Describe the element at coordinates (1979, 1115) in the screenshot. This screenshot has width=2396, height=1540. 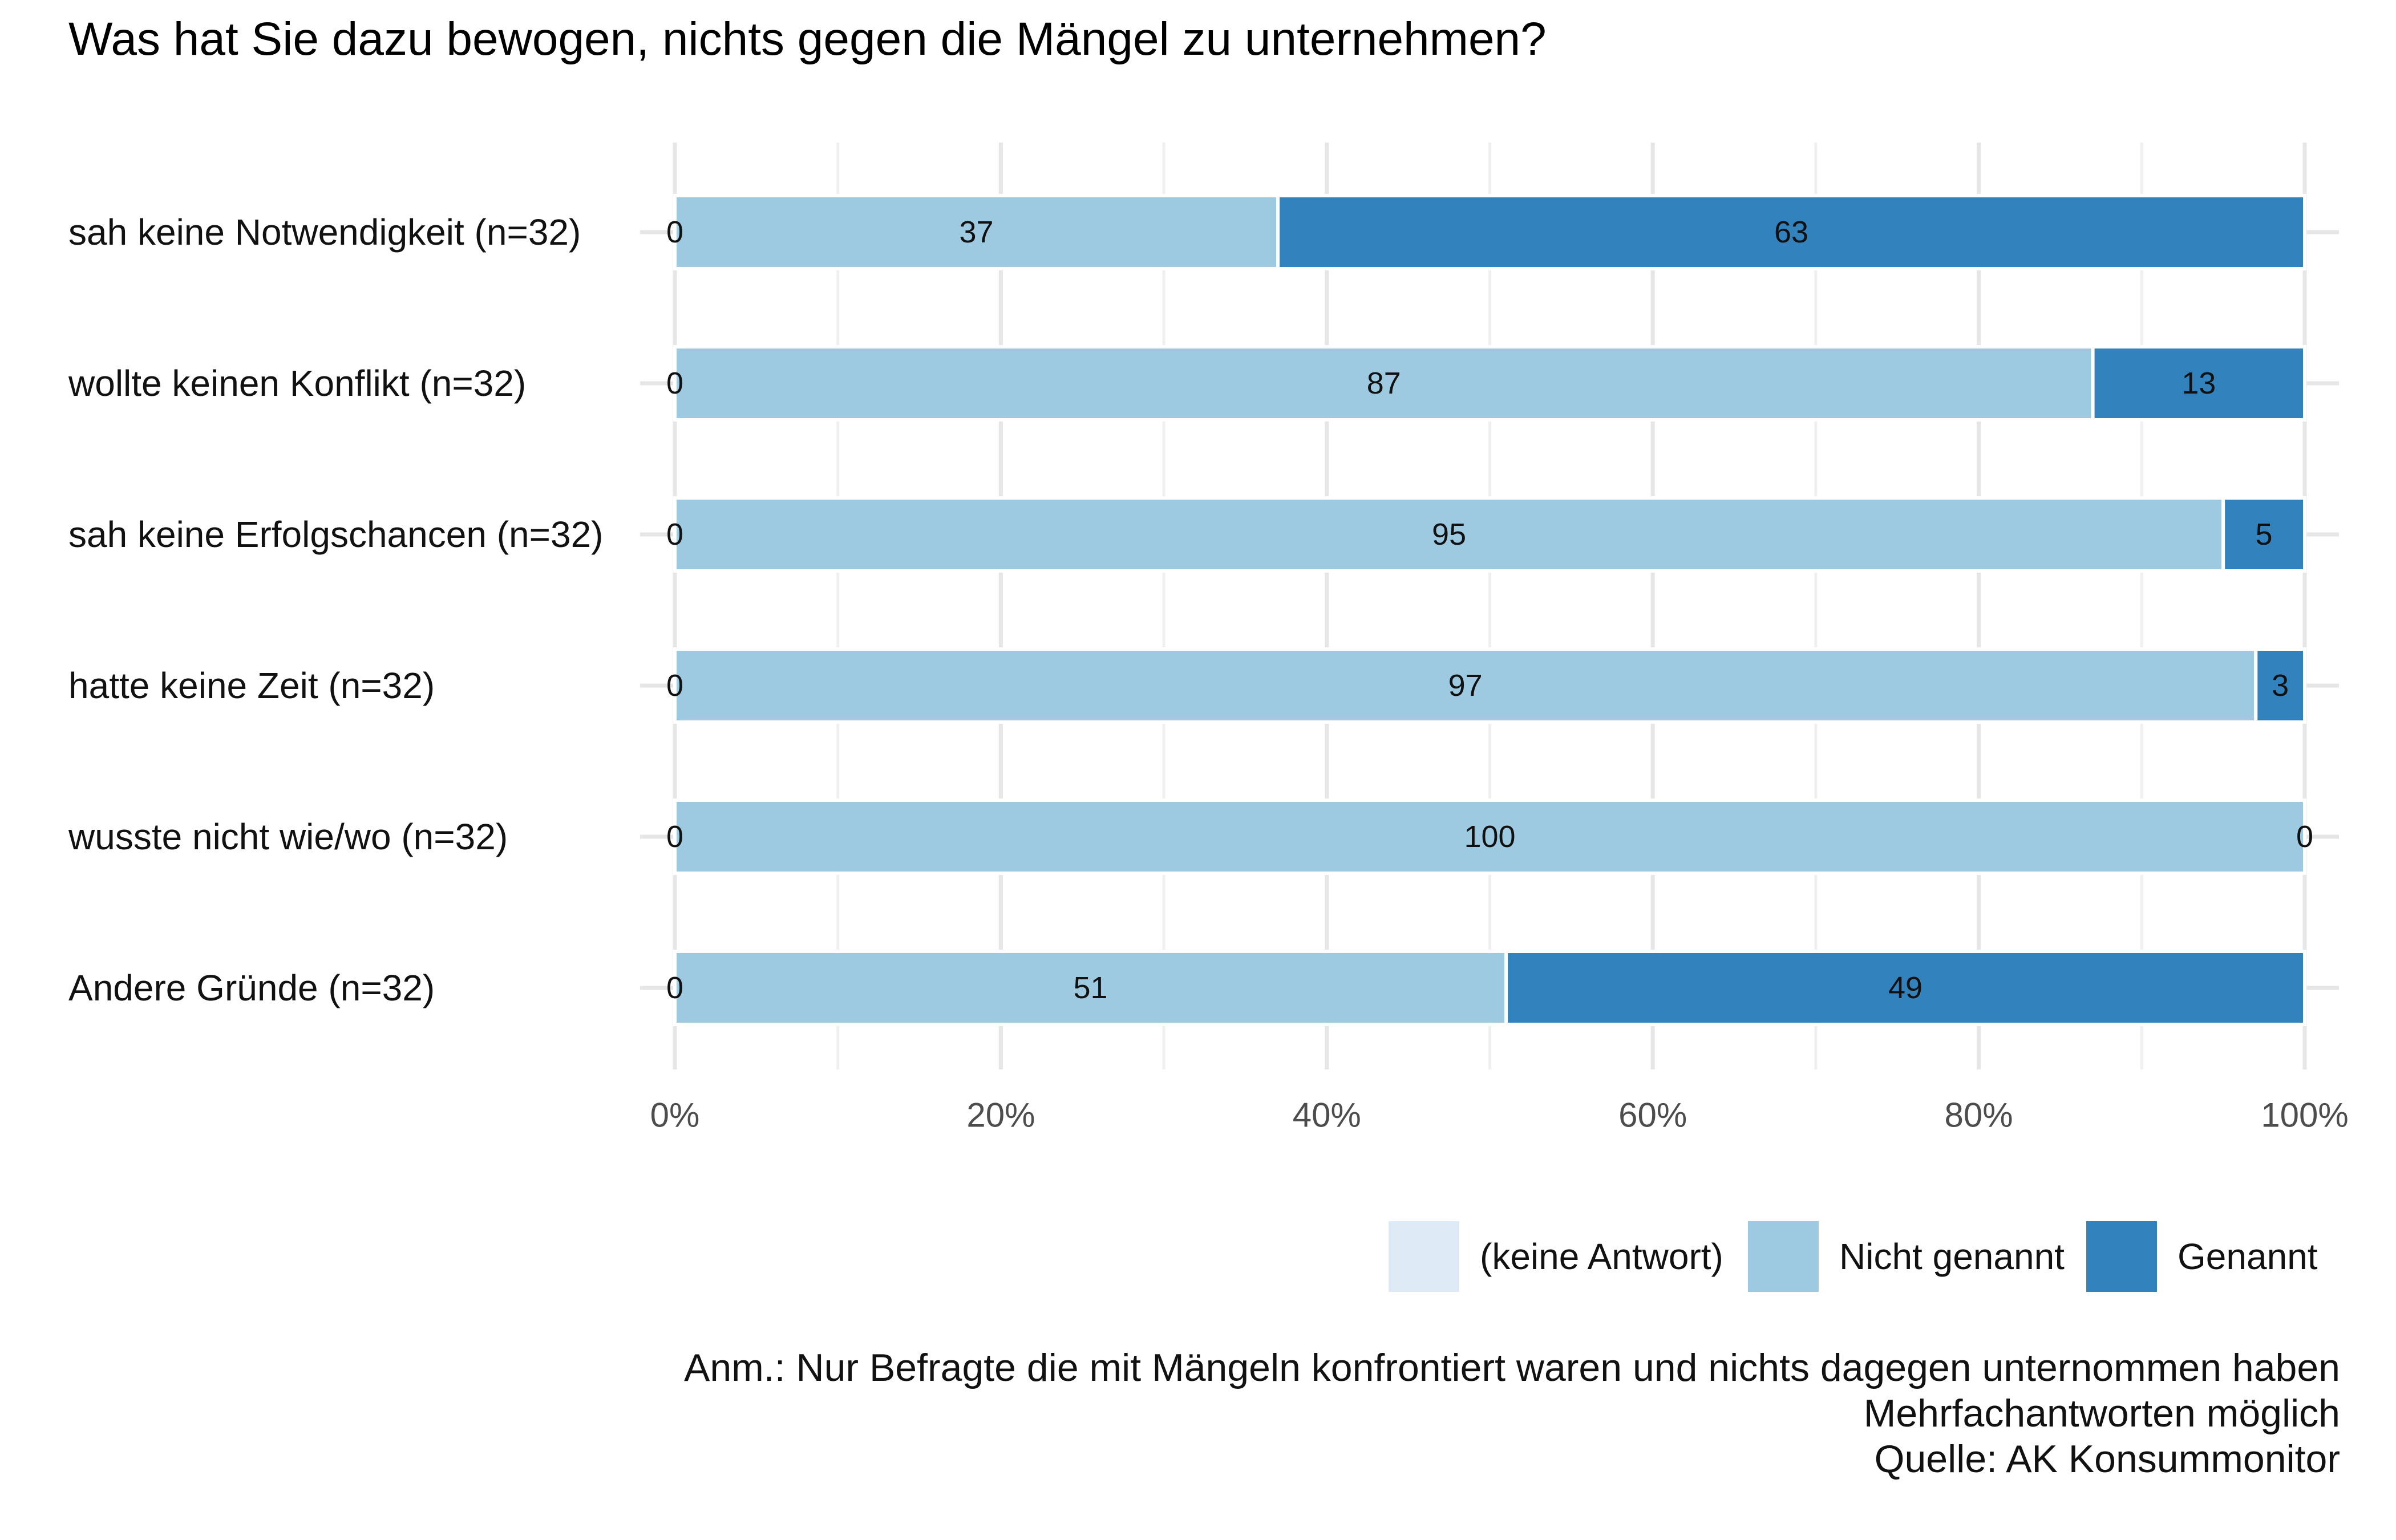
I see `x-tick-label: 80%` at that location.